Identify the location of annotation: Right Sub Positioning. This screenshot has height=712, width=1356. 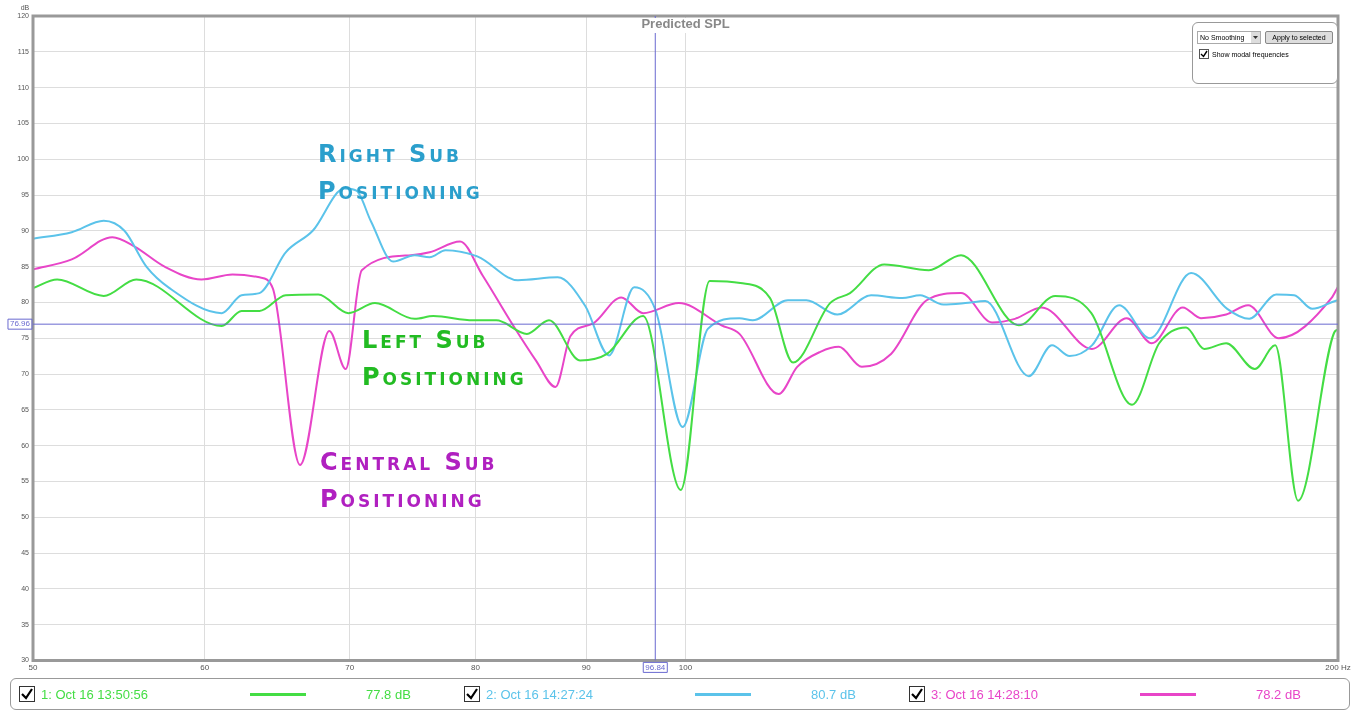
(401, 173).